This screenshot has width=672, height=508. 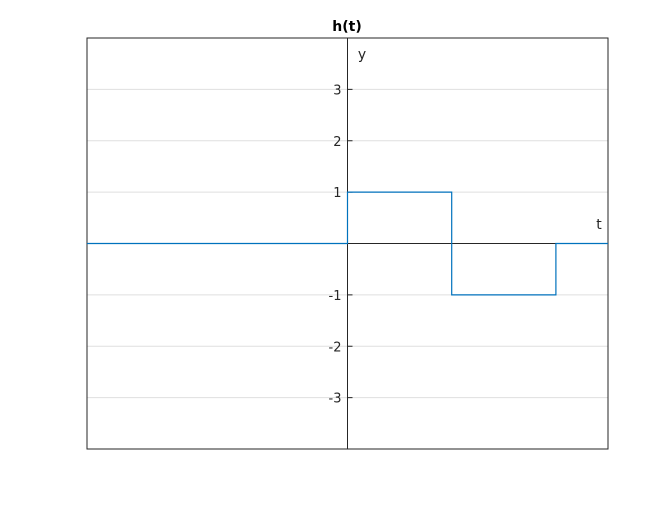 What do you see at coordinates (337, 142) in the screenshot?
I see `y-tick-label-1: 2` at bounding box center [337, 142].